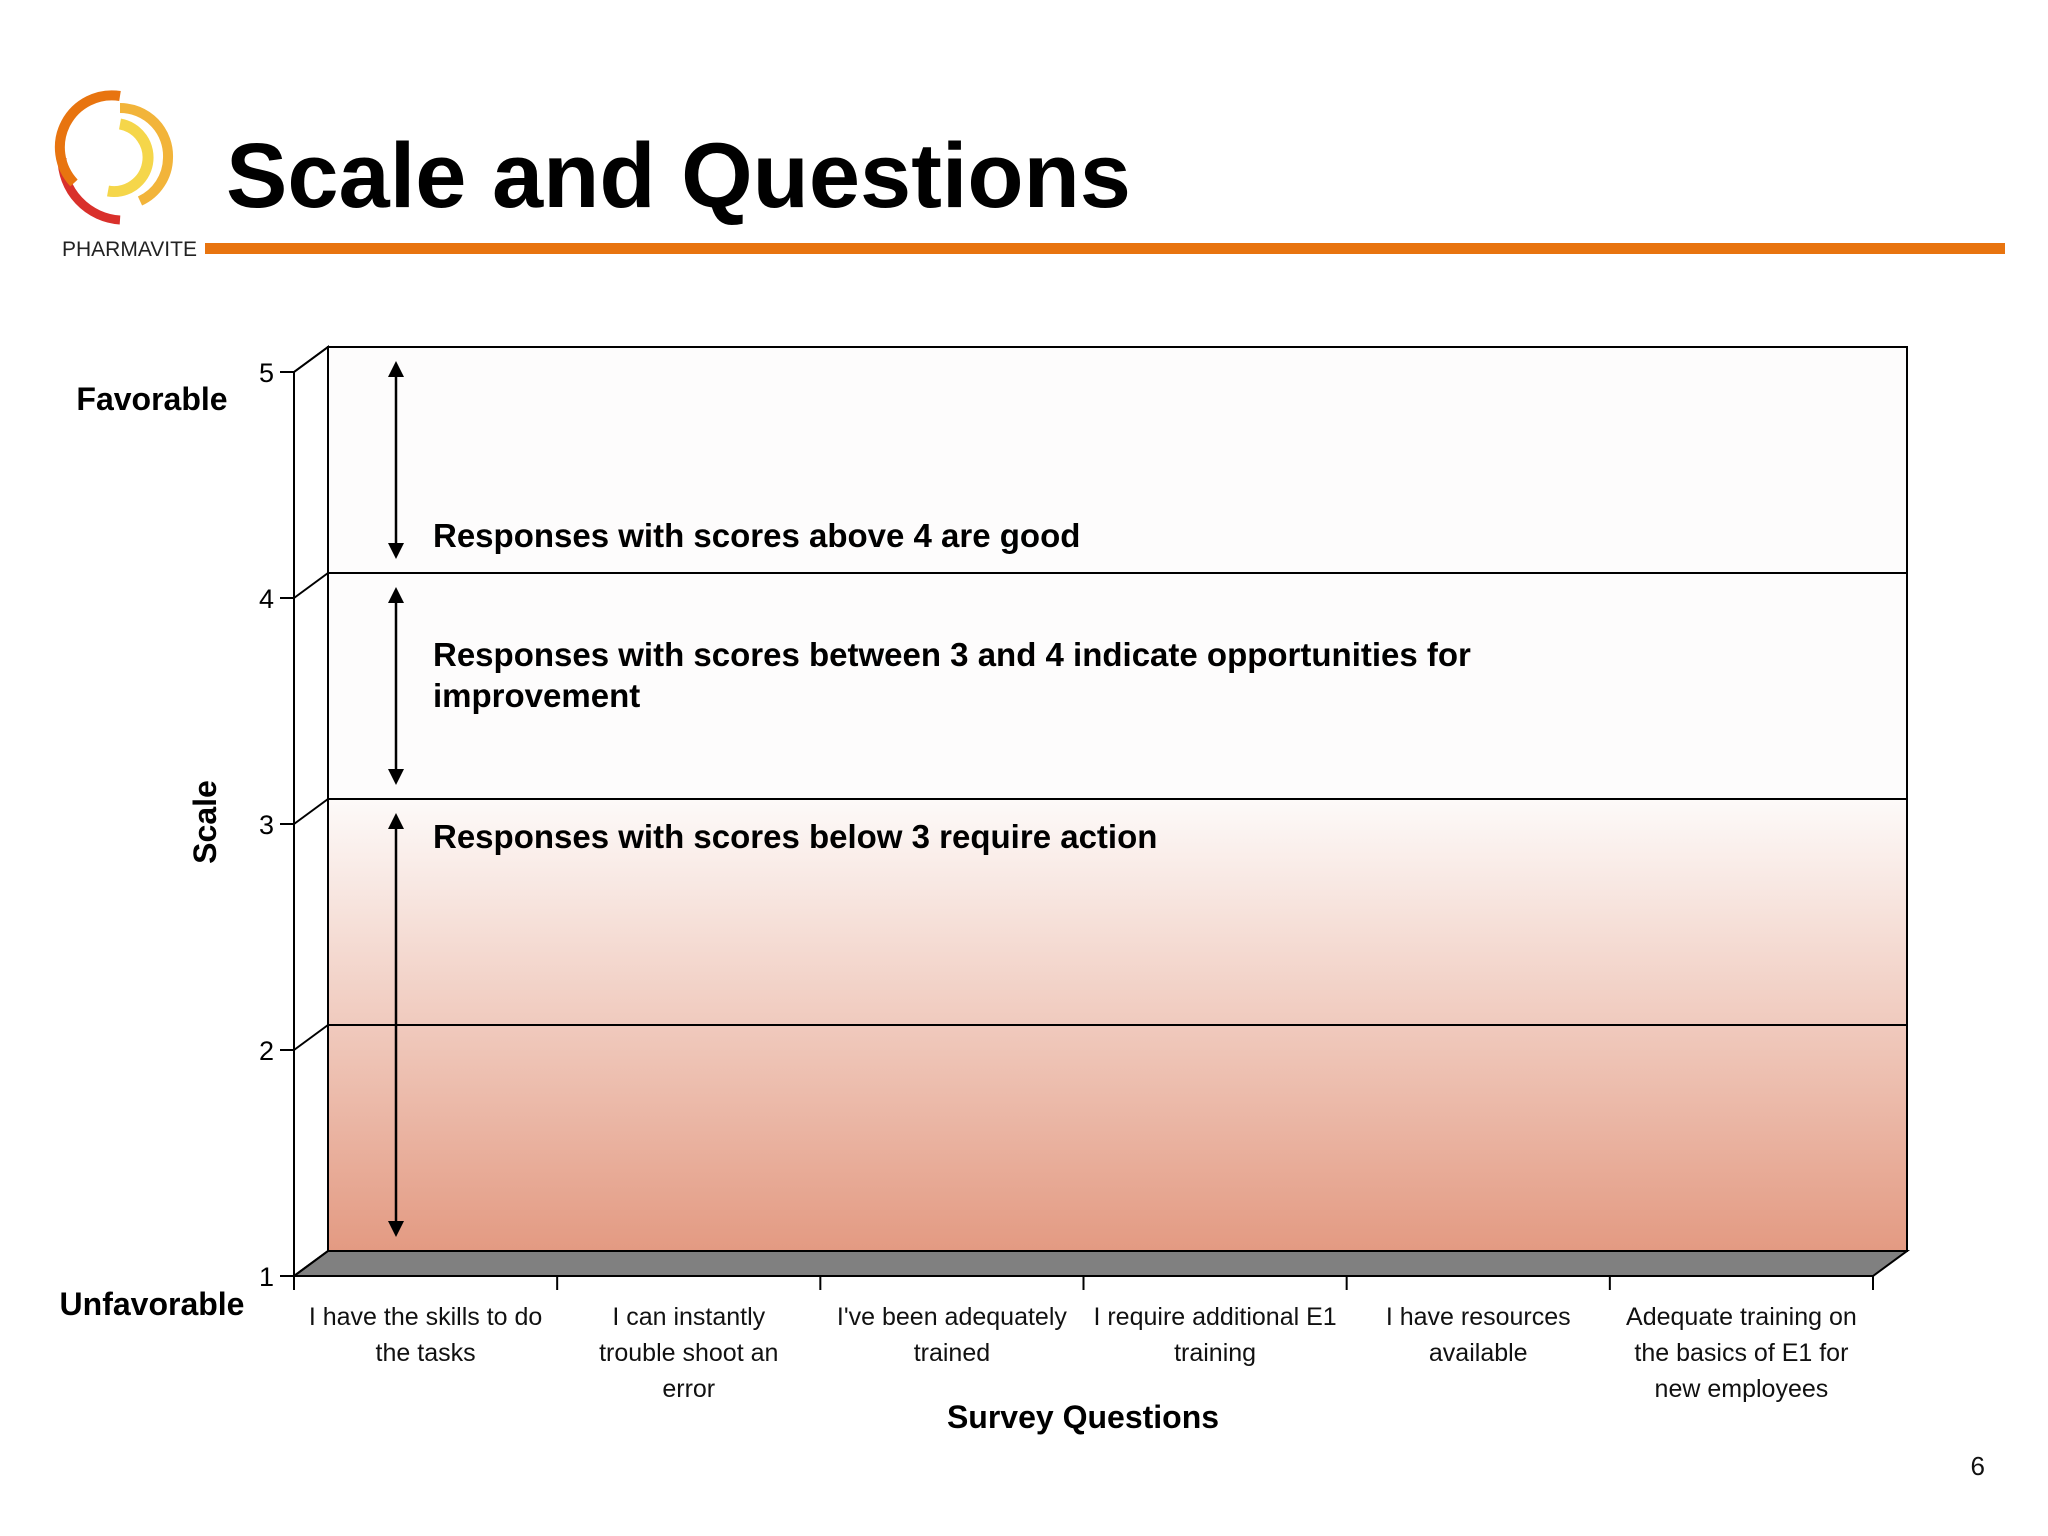 The image size is (2048, 1536). What do you see at coordinates (1742, 1389) in the screenshot?
I see `x-category-label: new employees` at bounding box center [1742, 1389].